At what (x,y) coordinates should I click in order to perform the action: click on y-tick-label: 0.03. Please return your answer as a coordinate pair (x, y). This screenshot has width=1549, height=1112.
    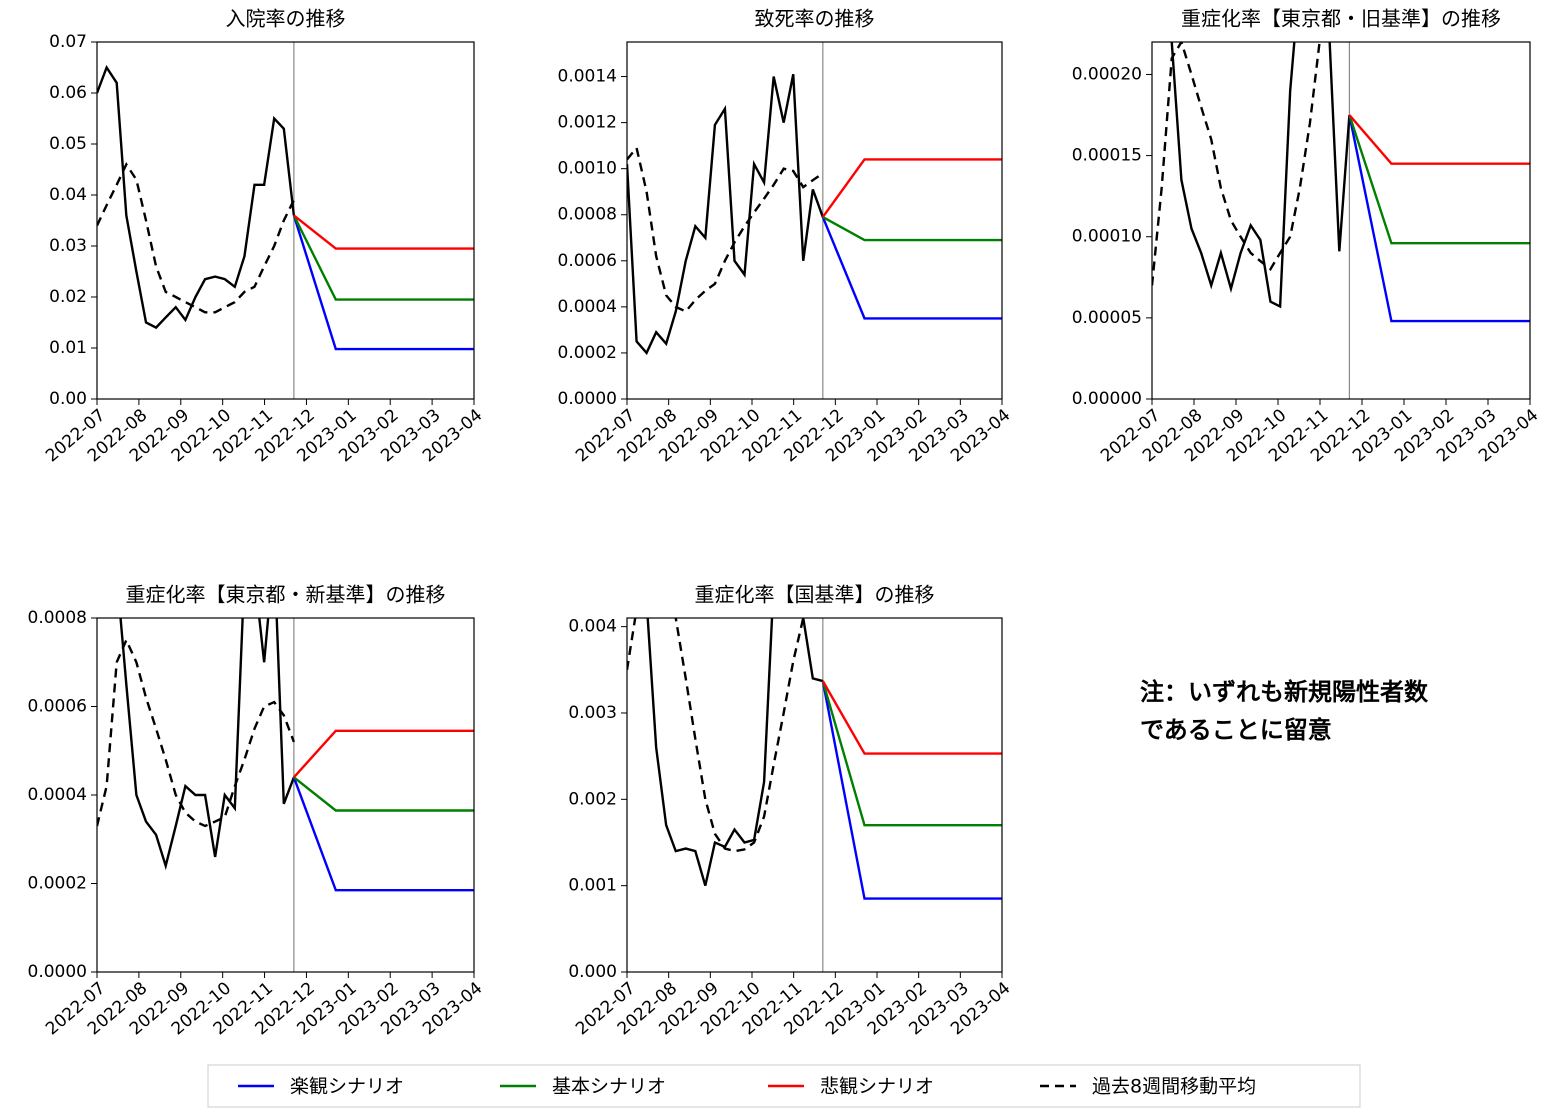
    Looking at the image, I should click on (68, 246).